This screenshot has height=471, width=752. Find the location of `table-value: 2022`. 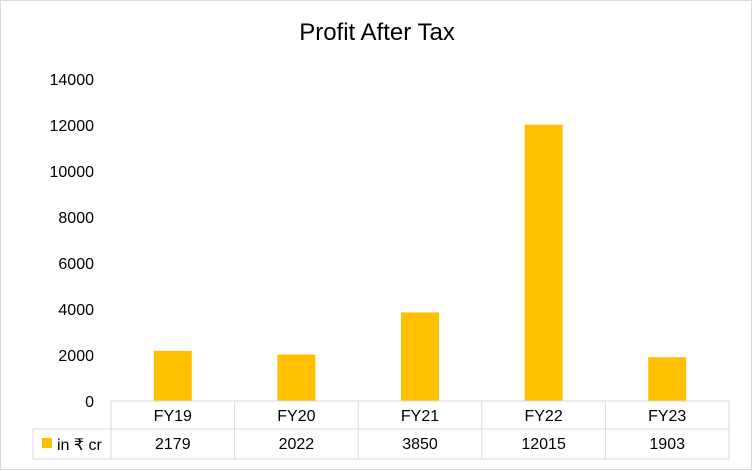

table-value: 2022 is located at coordinates (297, 444).